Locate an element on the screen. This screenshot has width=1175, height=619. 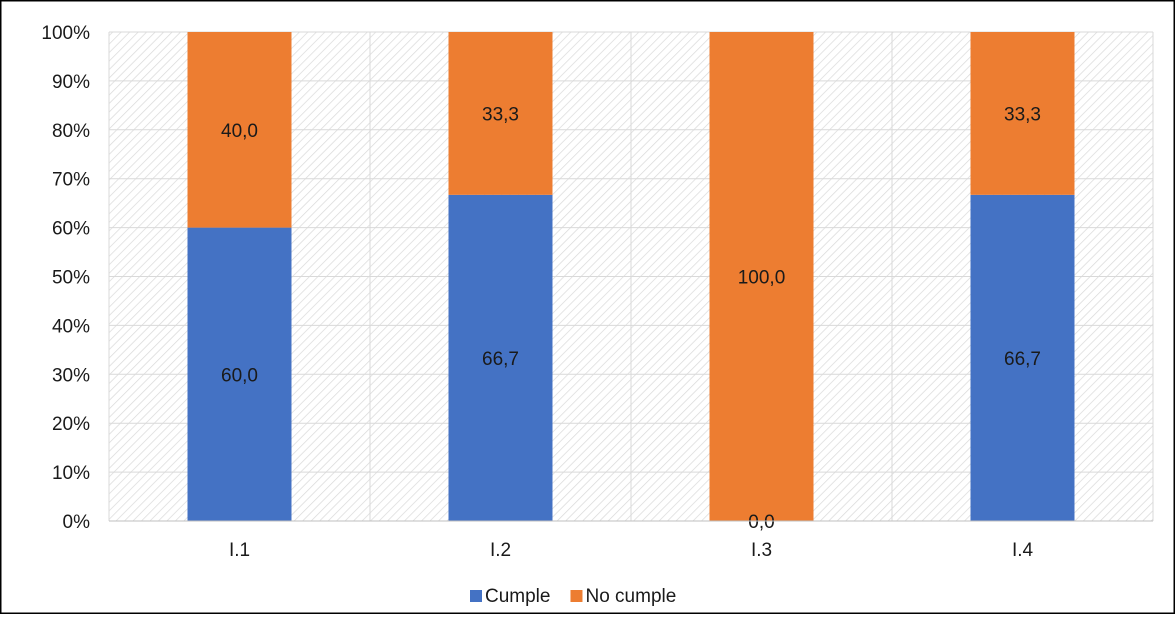
x-tick-label: I.1 is located at coordinates (239, 550).